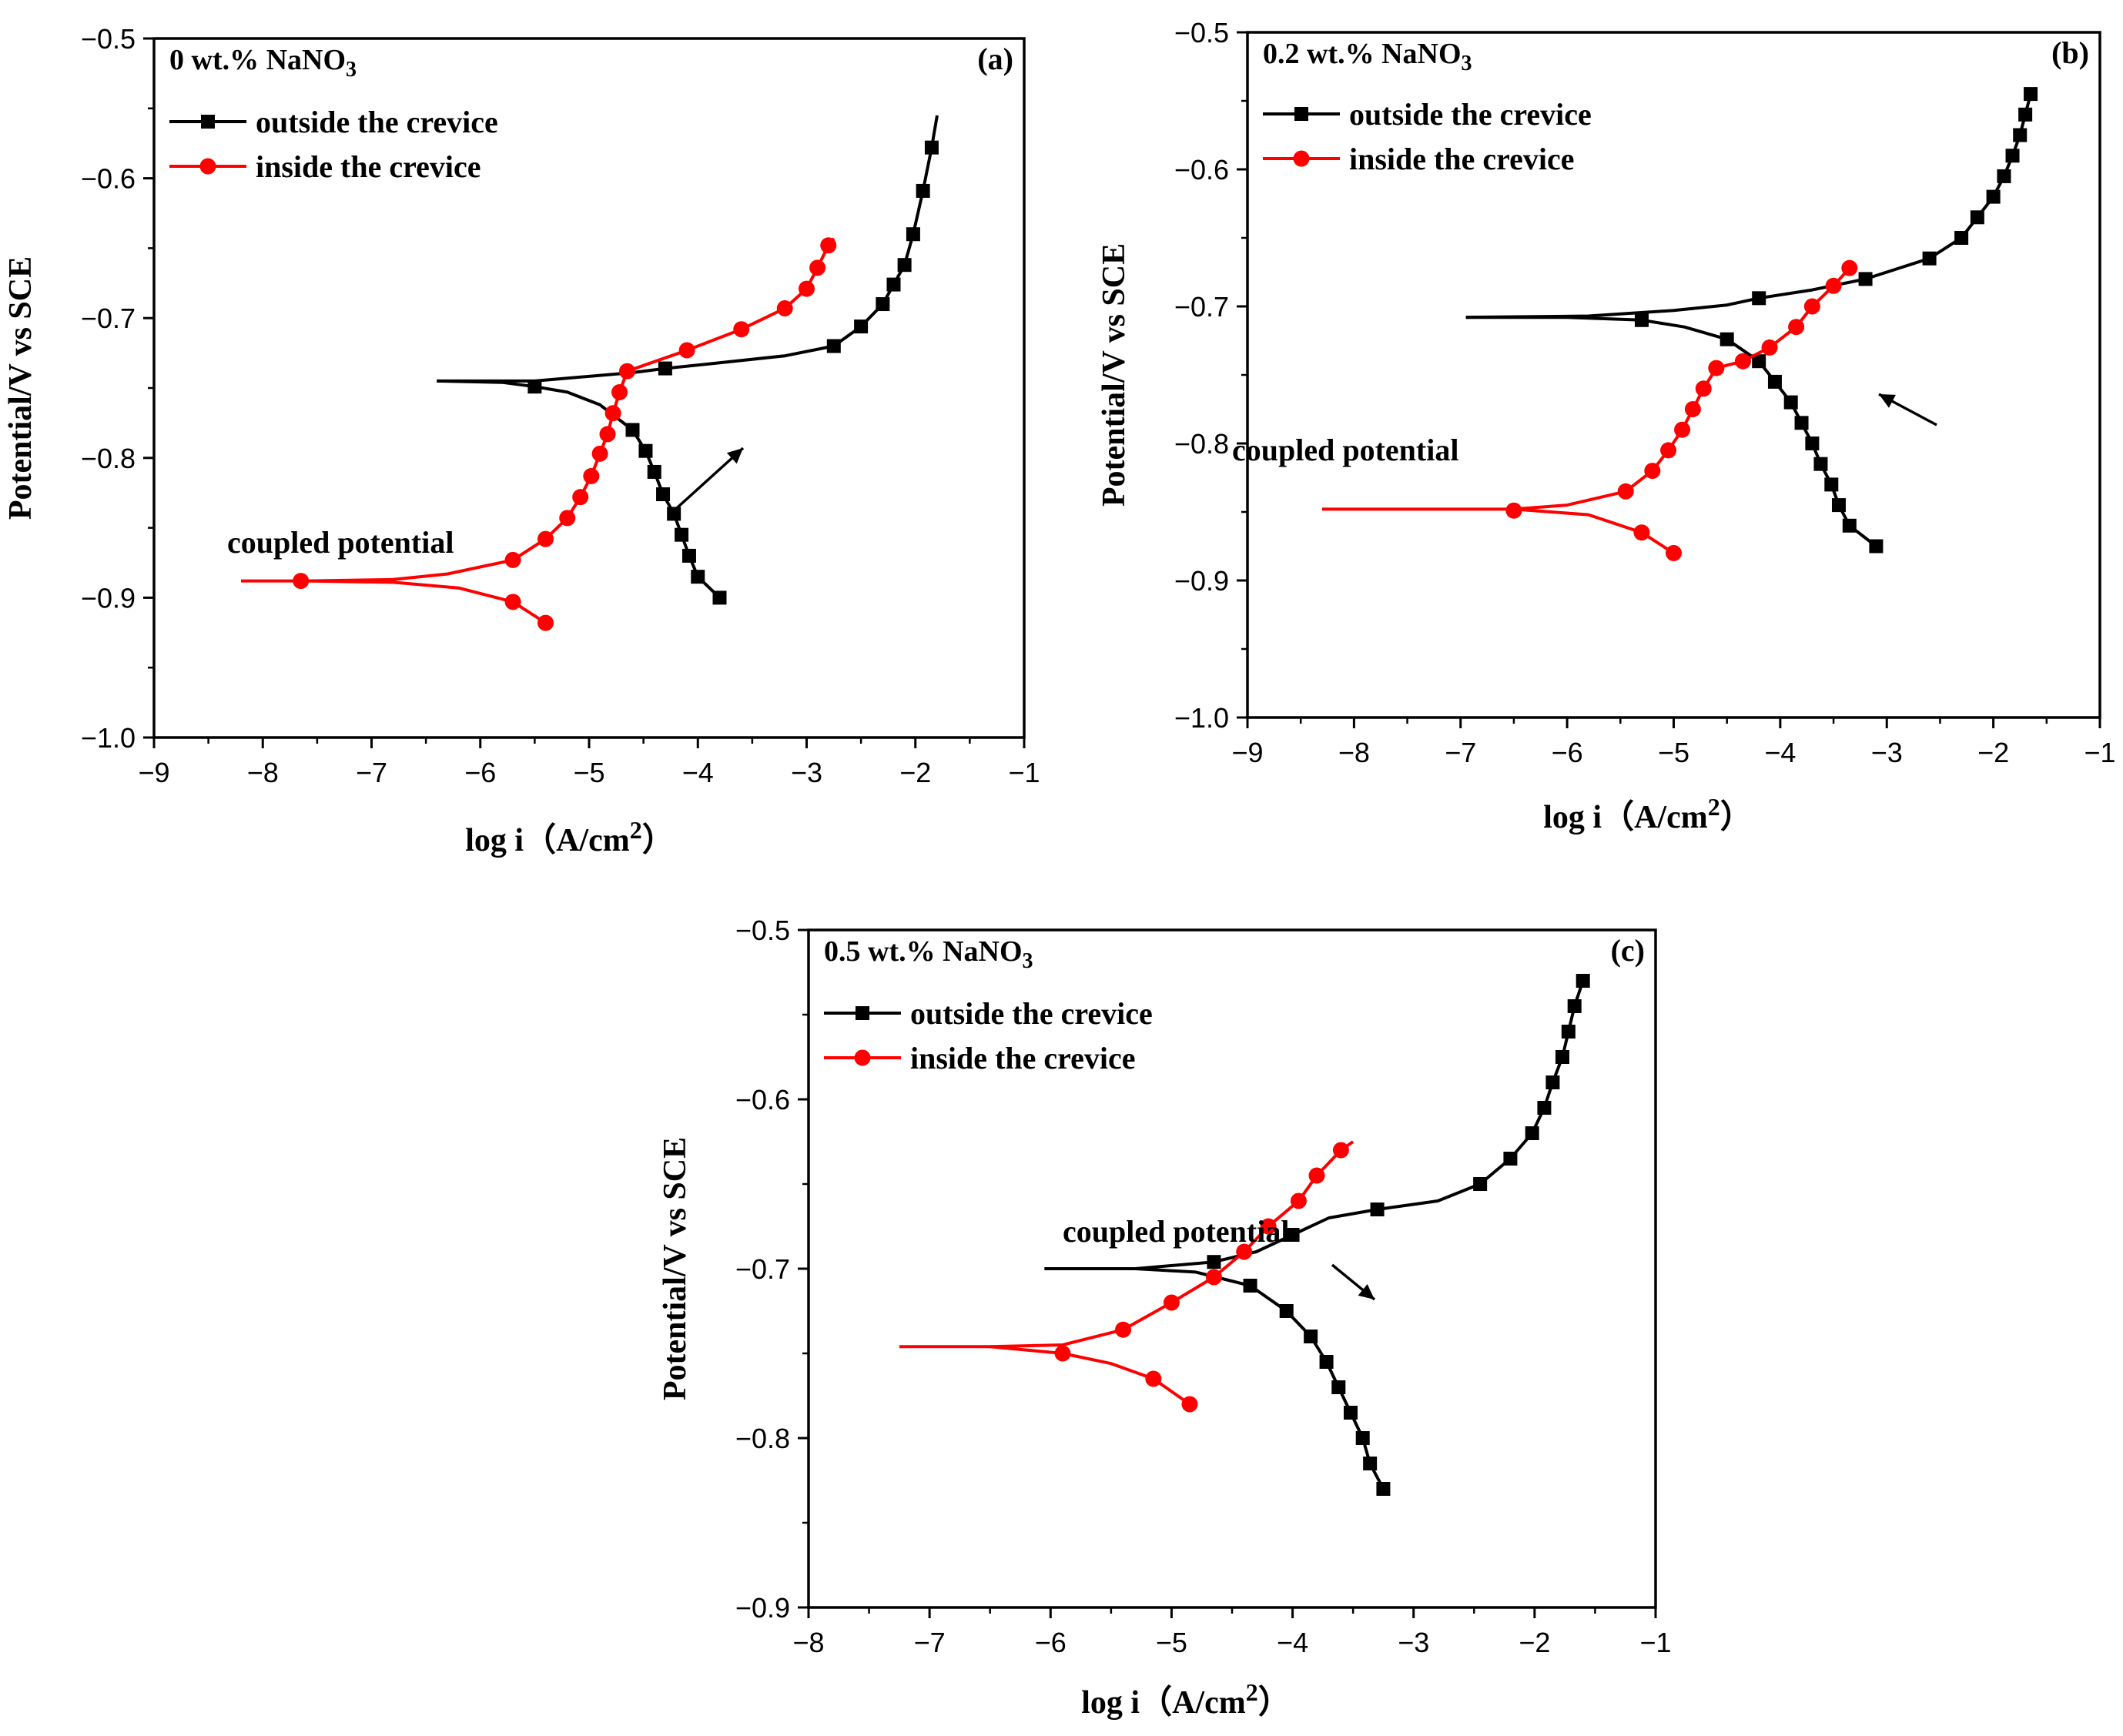 This screenshot has height=1736, width=2123. What do you see at coordinates (675, 1268) in the screenshot?
I see `y-axis-label: Potential/V vs SCE` at bounding box center [675, 1268].